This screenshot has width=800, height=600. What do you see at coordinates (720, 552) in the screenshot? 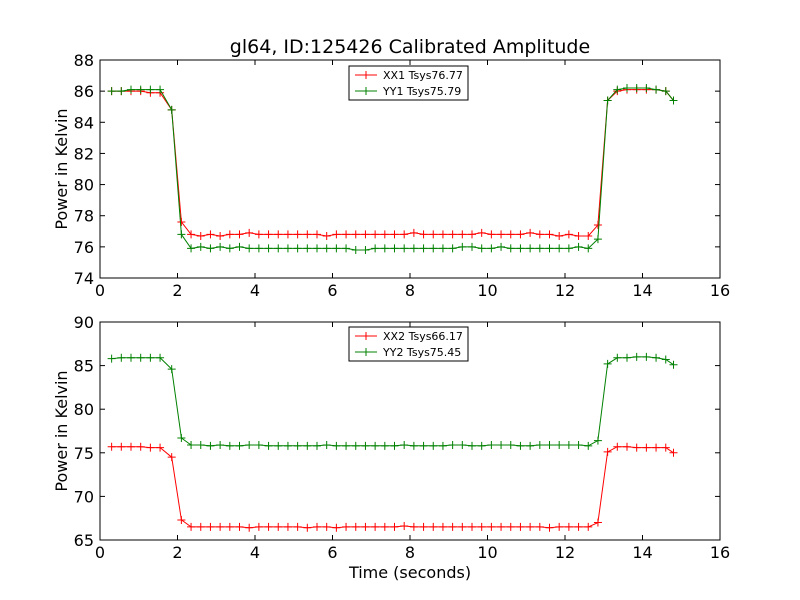
I see `x-tick-label: 16` at bounding box center [720, 552].